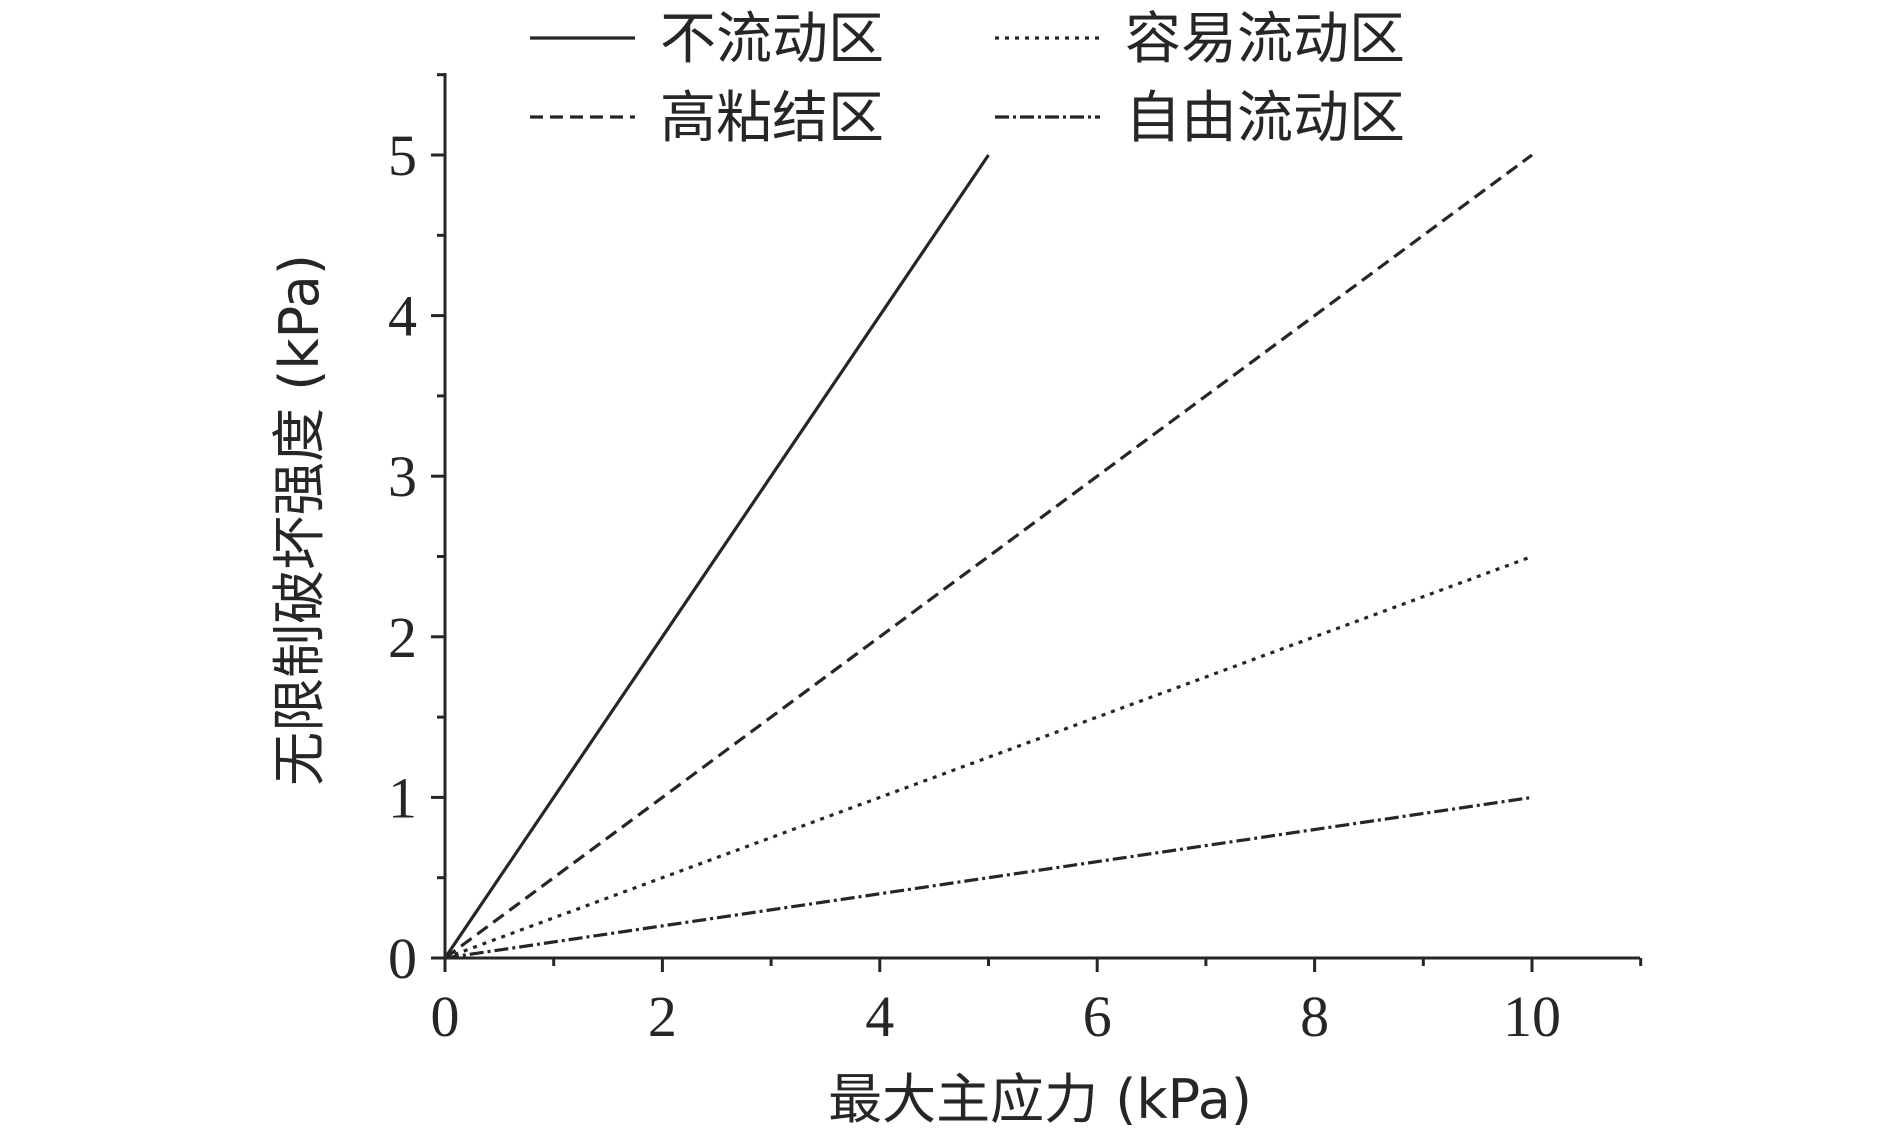  I want to click on y-tick-label: 5, so click(402, 155).